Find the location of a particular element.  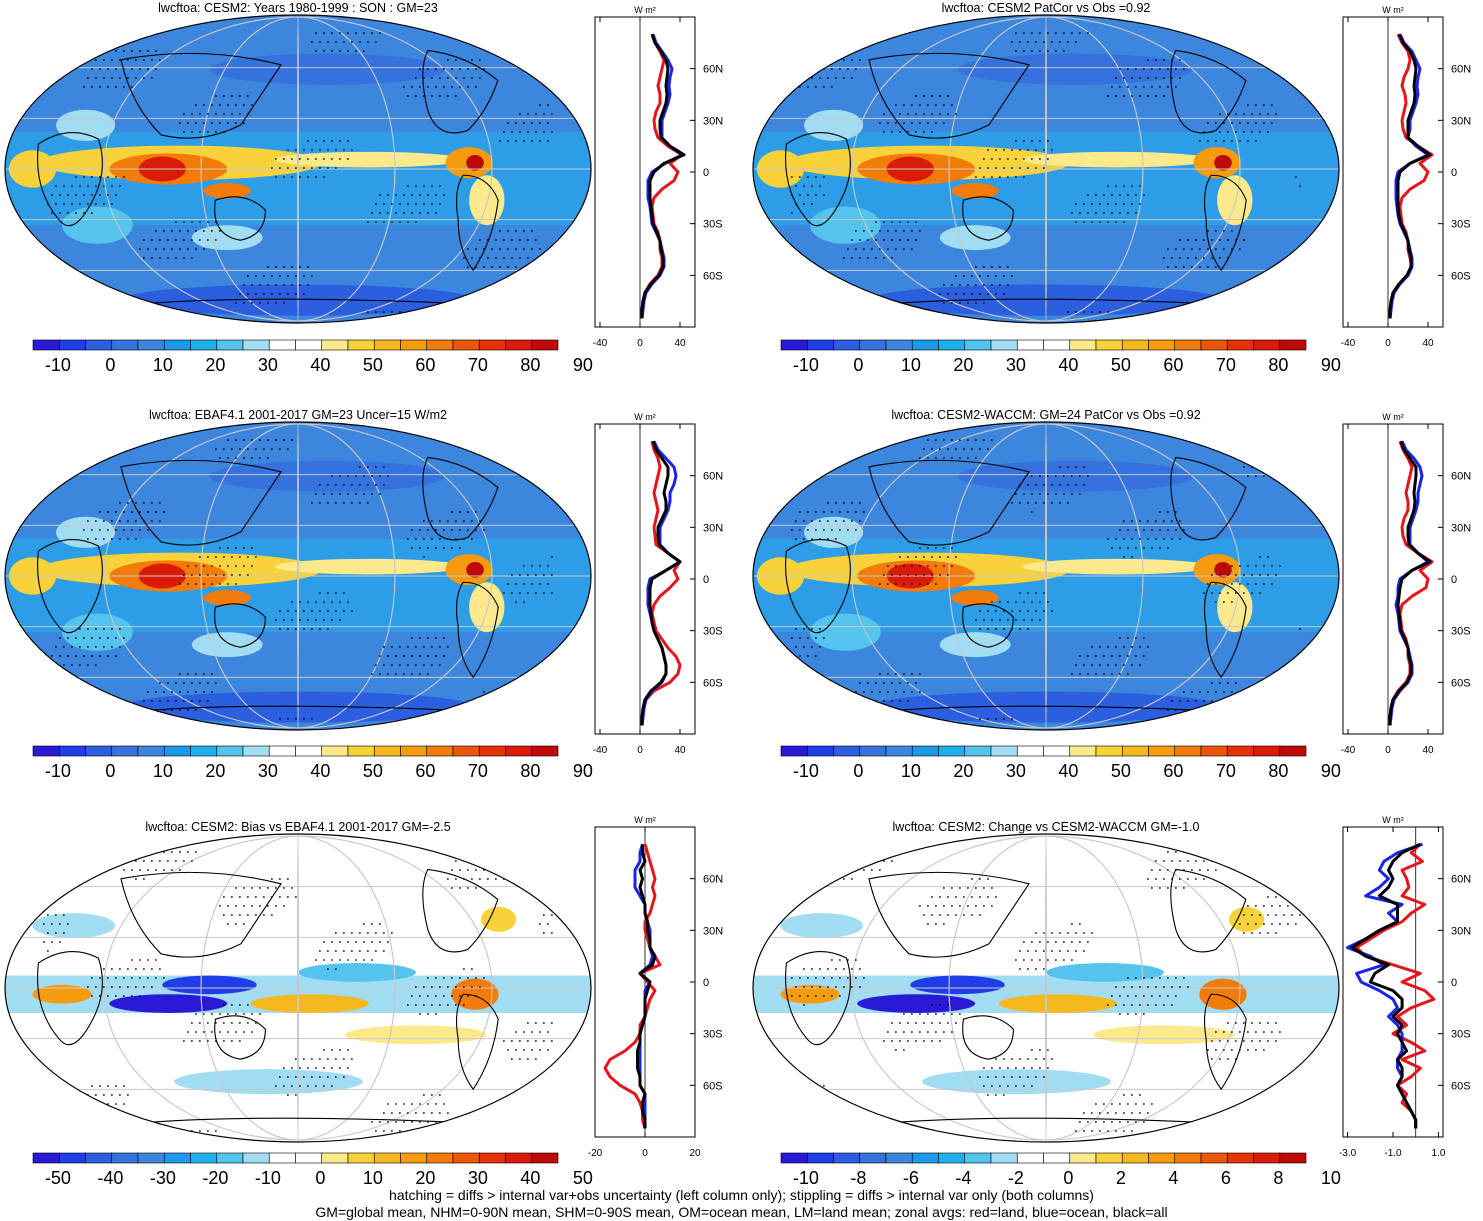

x-tick-label: -3.0 is located at coordinates (1348, 1153).